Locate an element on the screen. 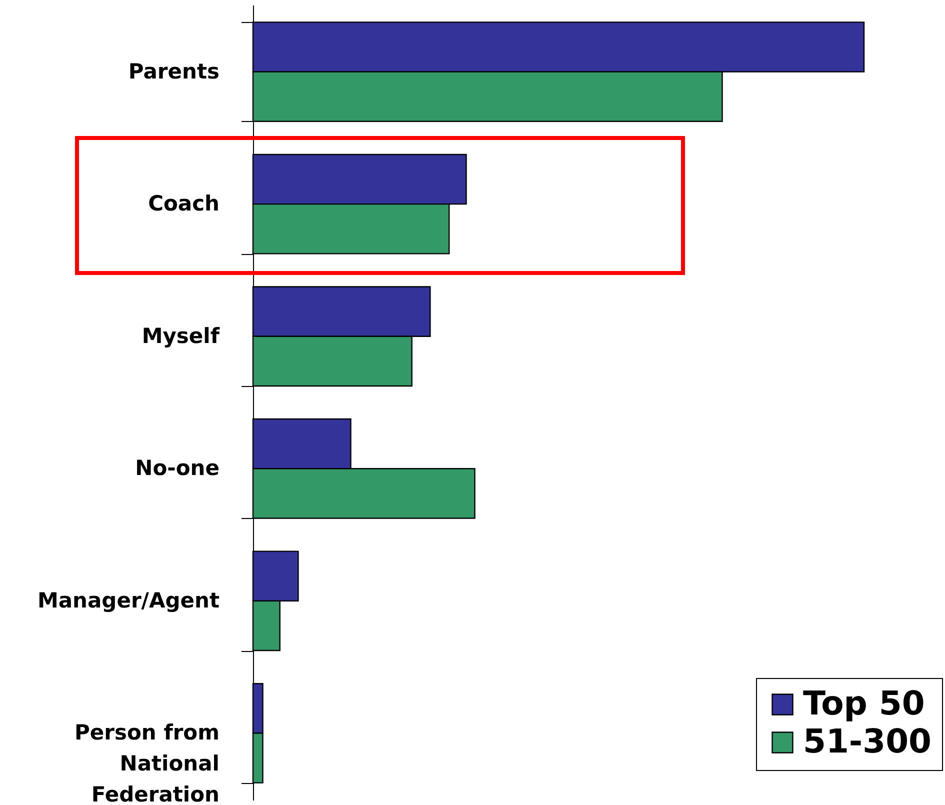  y-tick-label: Person from National Federation is located at coordinates (147, 762).